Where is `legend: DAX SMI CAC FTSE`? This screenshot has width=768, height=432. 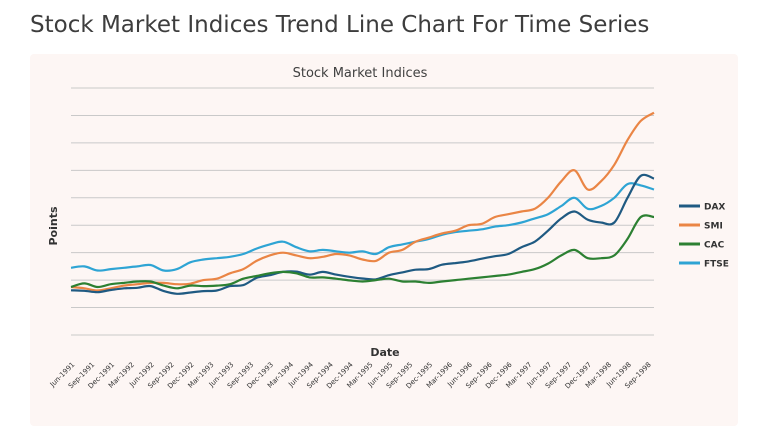
legend: DAX SMI CAC FTSE is located at coordinates (704, 236).